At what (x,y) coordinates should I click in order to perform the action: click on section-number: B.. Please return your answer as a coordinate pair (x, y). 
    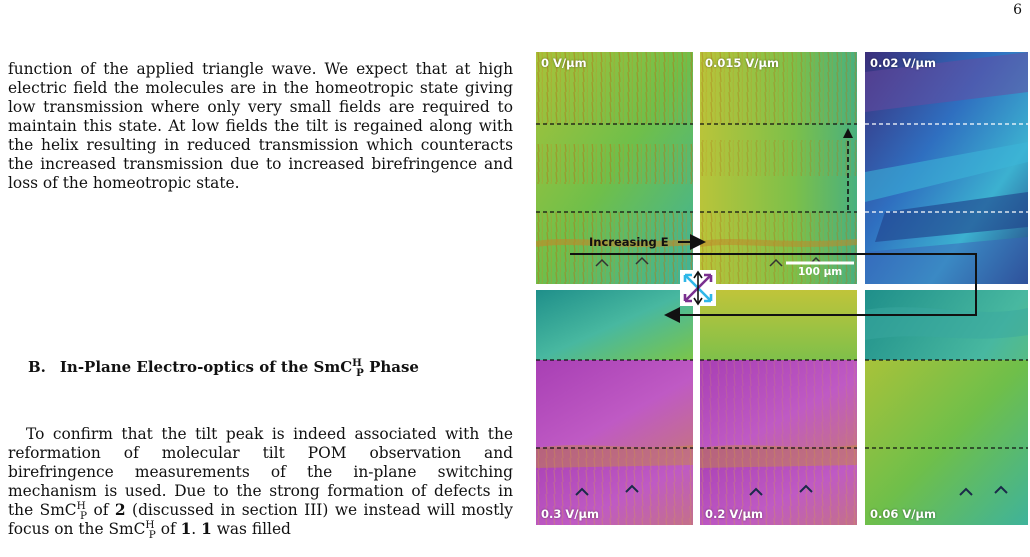
    Looking at the image, I should click on (37, 367).